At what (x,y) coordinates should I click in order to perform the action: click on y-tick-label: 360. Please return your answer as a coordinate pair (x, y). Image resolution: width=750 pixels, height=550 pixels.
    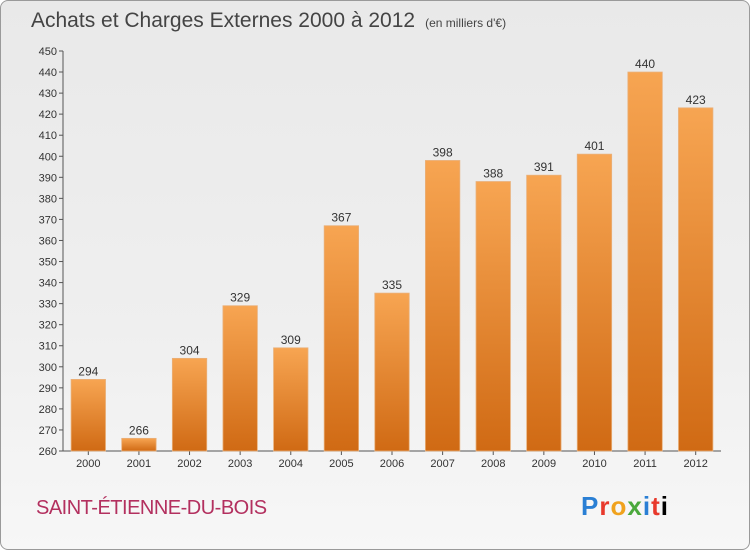
    Looking at the image, I should click on (48, 241).